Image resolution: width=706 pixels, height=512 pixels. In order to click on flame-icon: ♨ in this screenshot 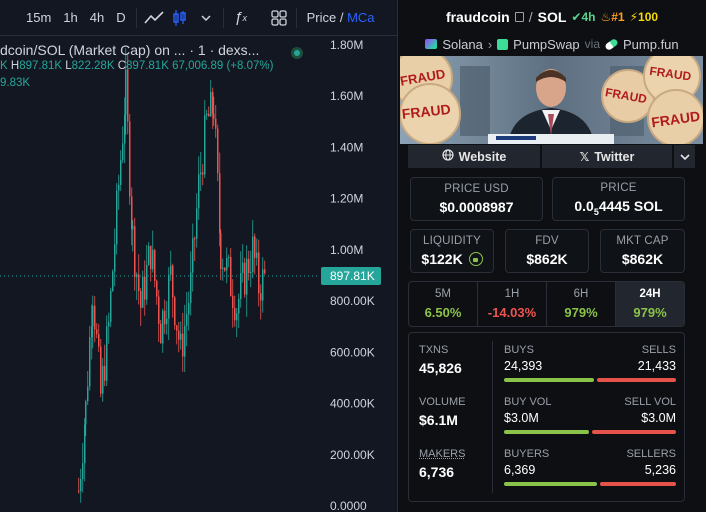, I will do `click(606, 16)`.